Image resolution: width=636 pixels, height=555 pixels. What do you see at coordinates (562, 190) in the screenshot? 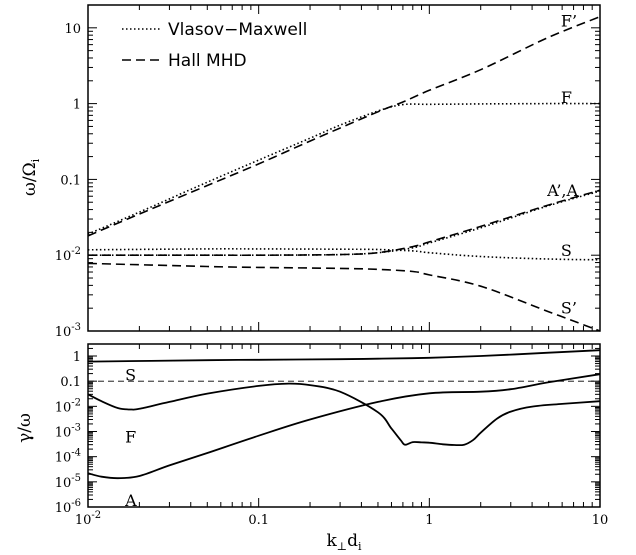
I see `top-curve-label: A’,A` at bounding box center [562, 190].